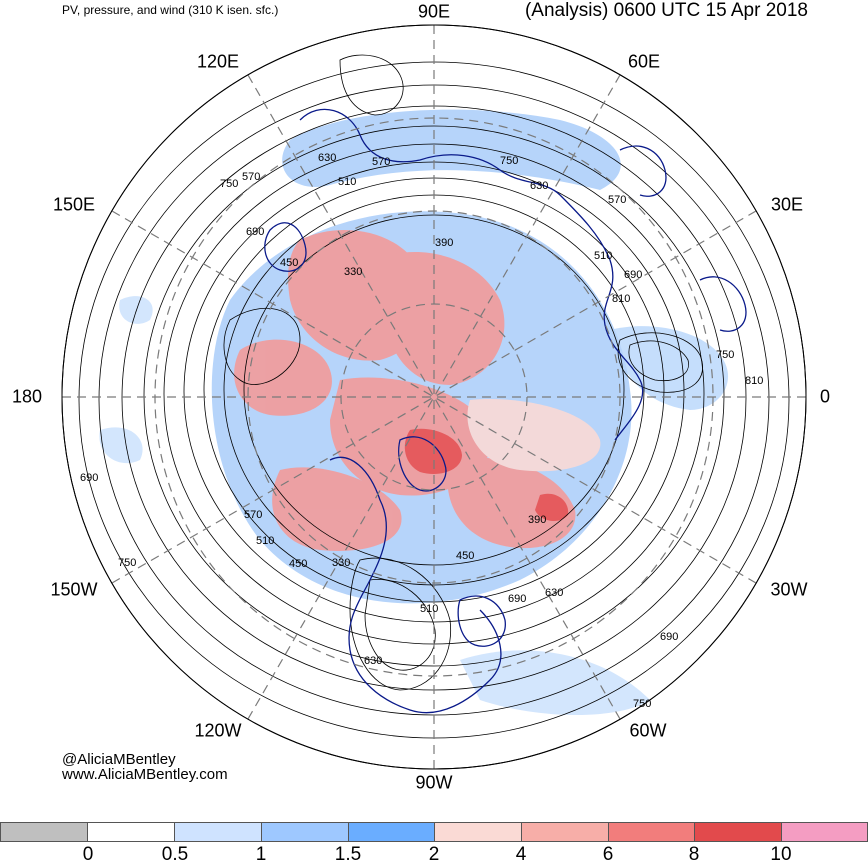 This screenshot has width=868, height=866. What do you see at coordinates (261, 854) in the screenshot?
I see `colorbar-tick: 1` at bounding box center [261, 854].